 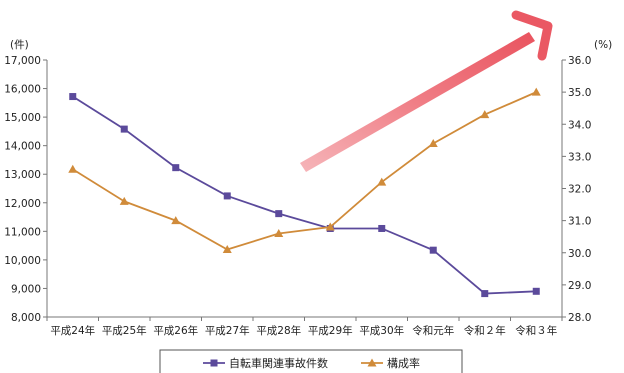 I want to click on x-axis-tick-label: 平成25年, so click(x=124, y=330).